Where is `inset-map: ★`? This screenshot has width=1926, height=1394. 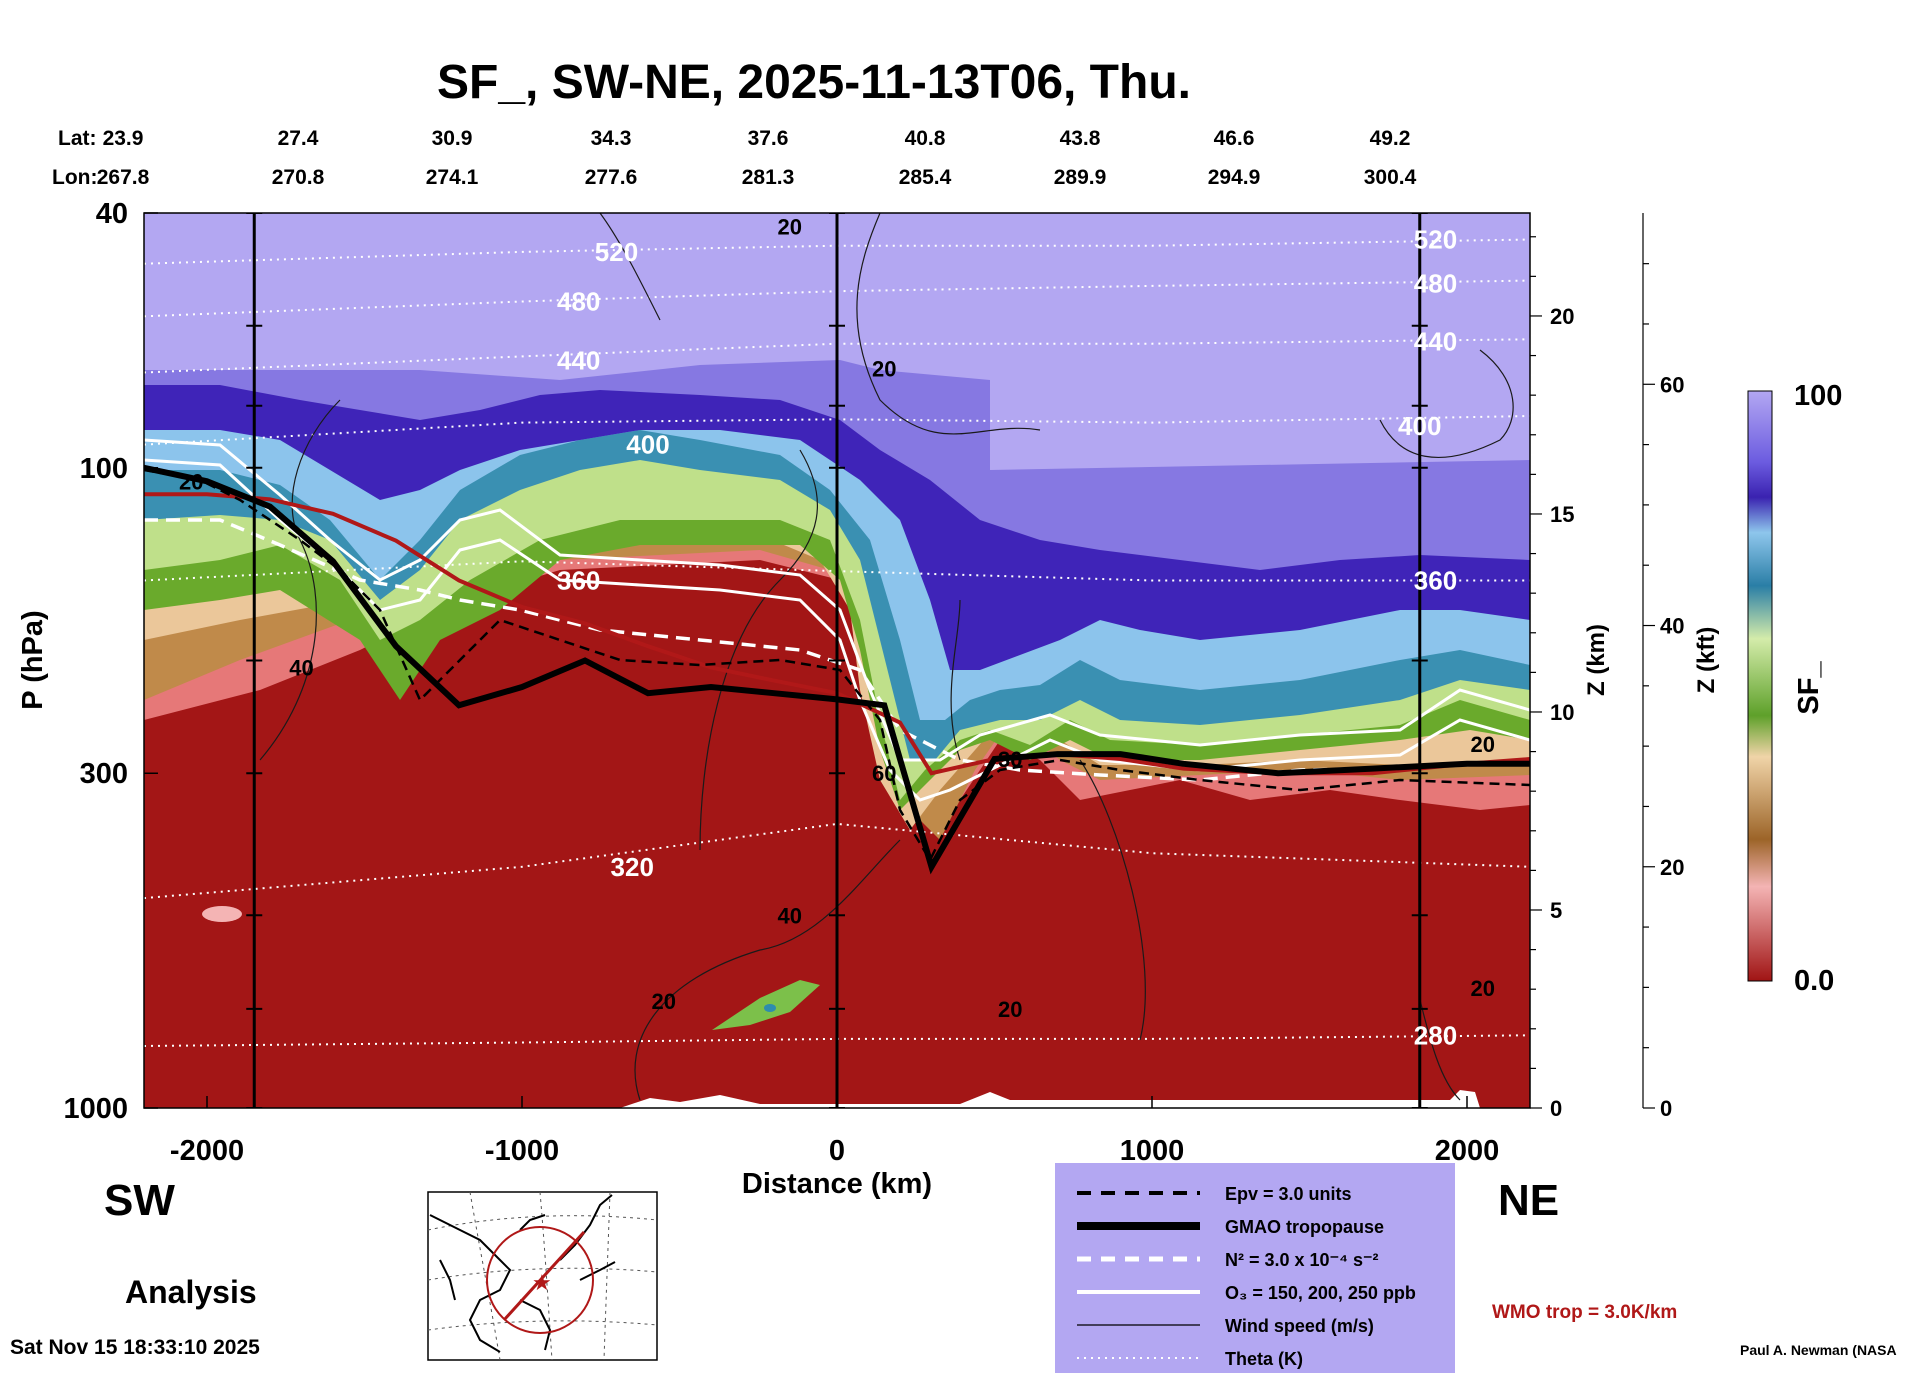 inset-map: ★ is located at coordinates (542, 1276).